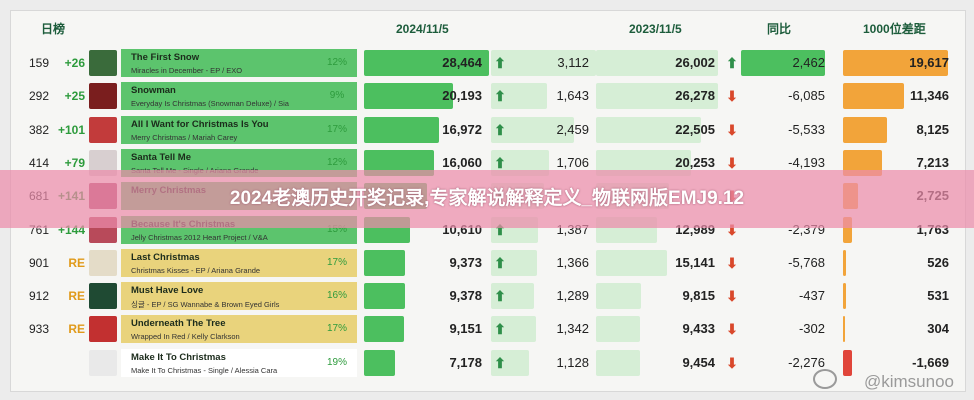 The height and width of the screenshot is (400, 974). What do you see at coordinates (908, 381) in the screenshot?
I see `watermark: @kimsunoo` at bounding box center [908, 381].